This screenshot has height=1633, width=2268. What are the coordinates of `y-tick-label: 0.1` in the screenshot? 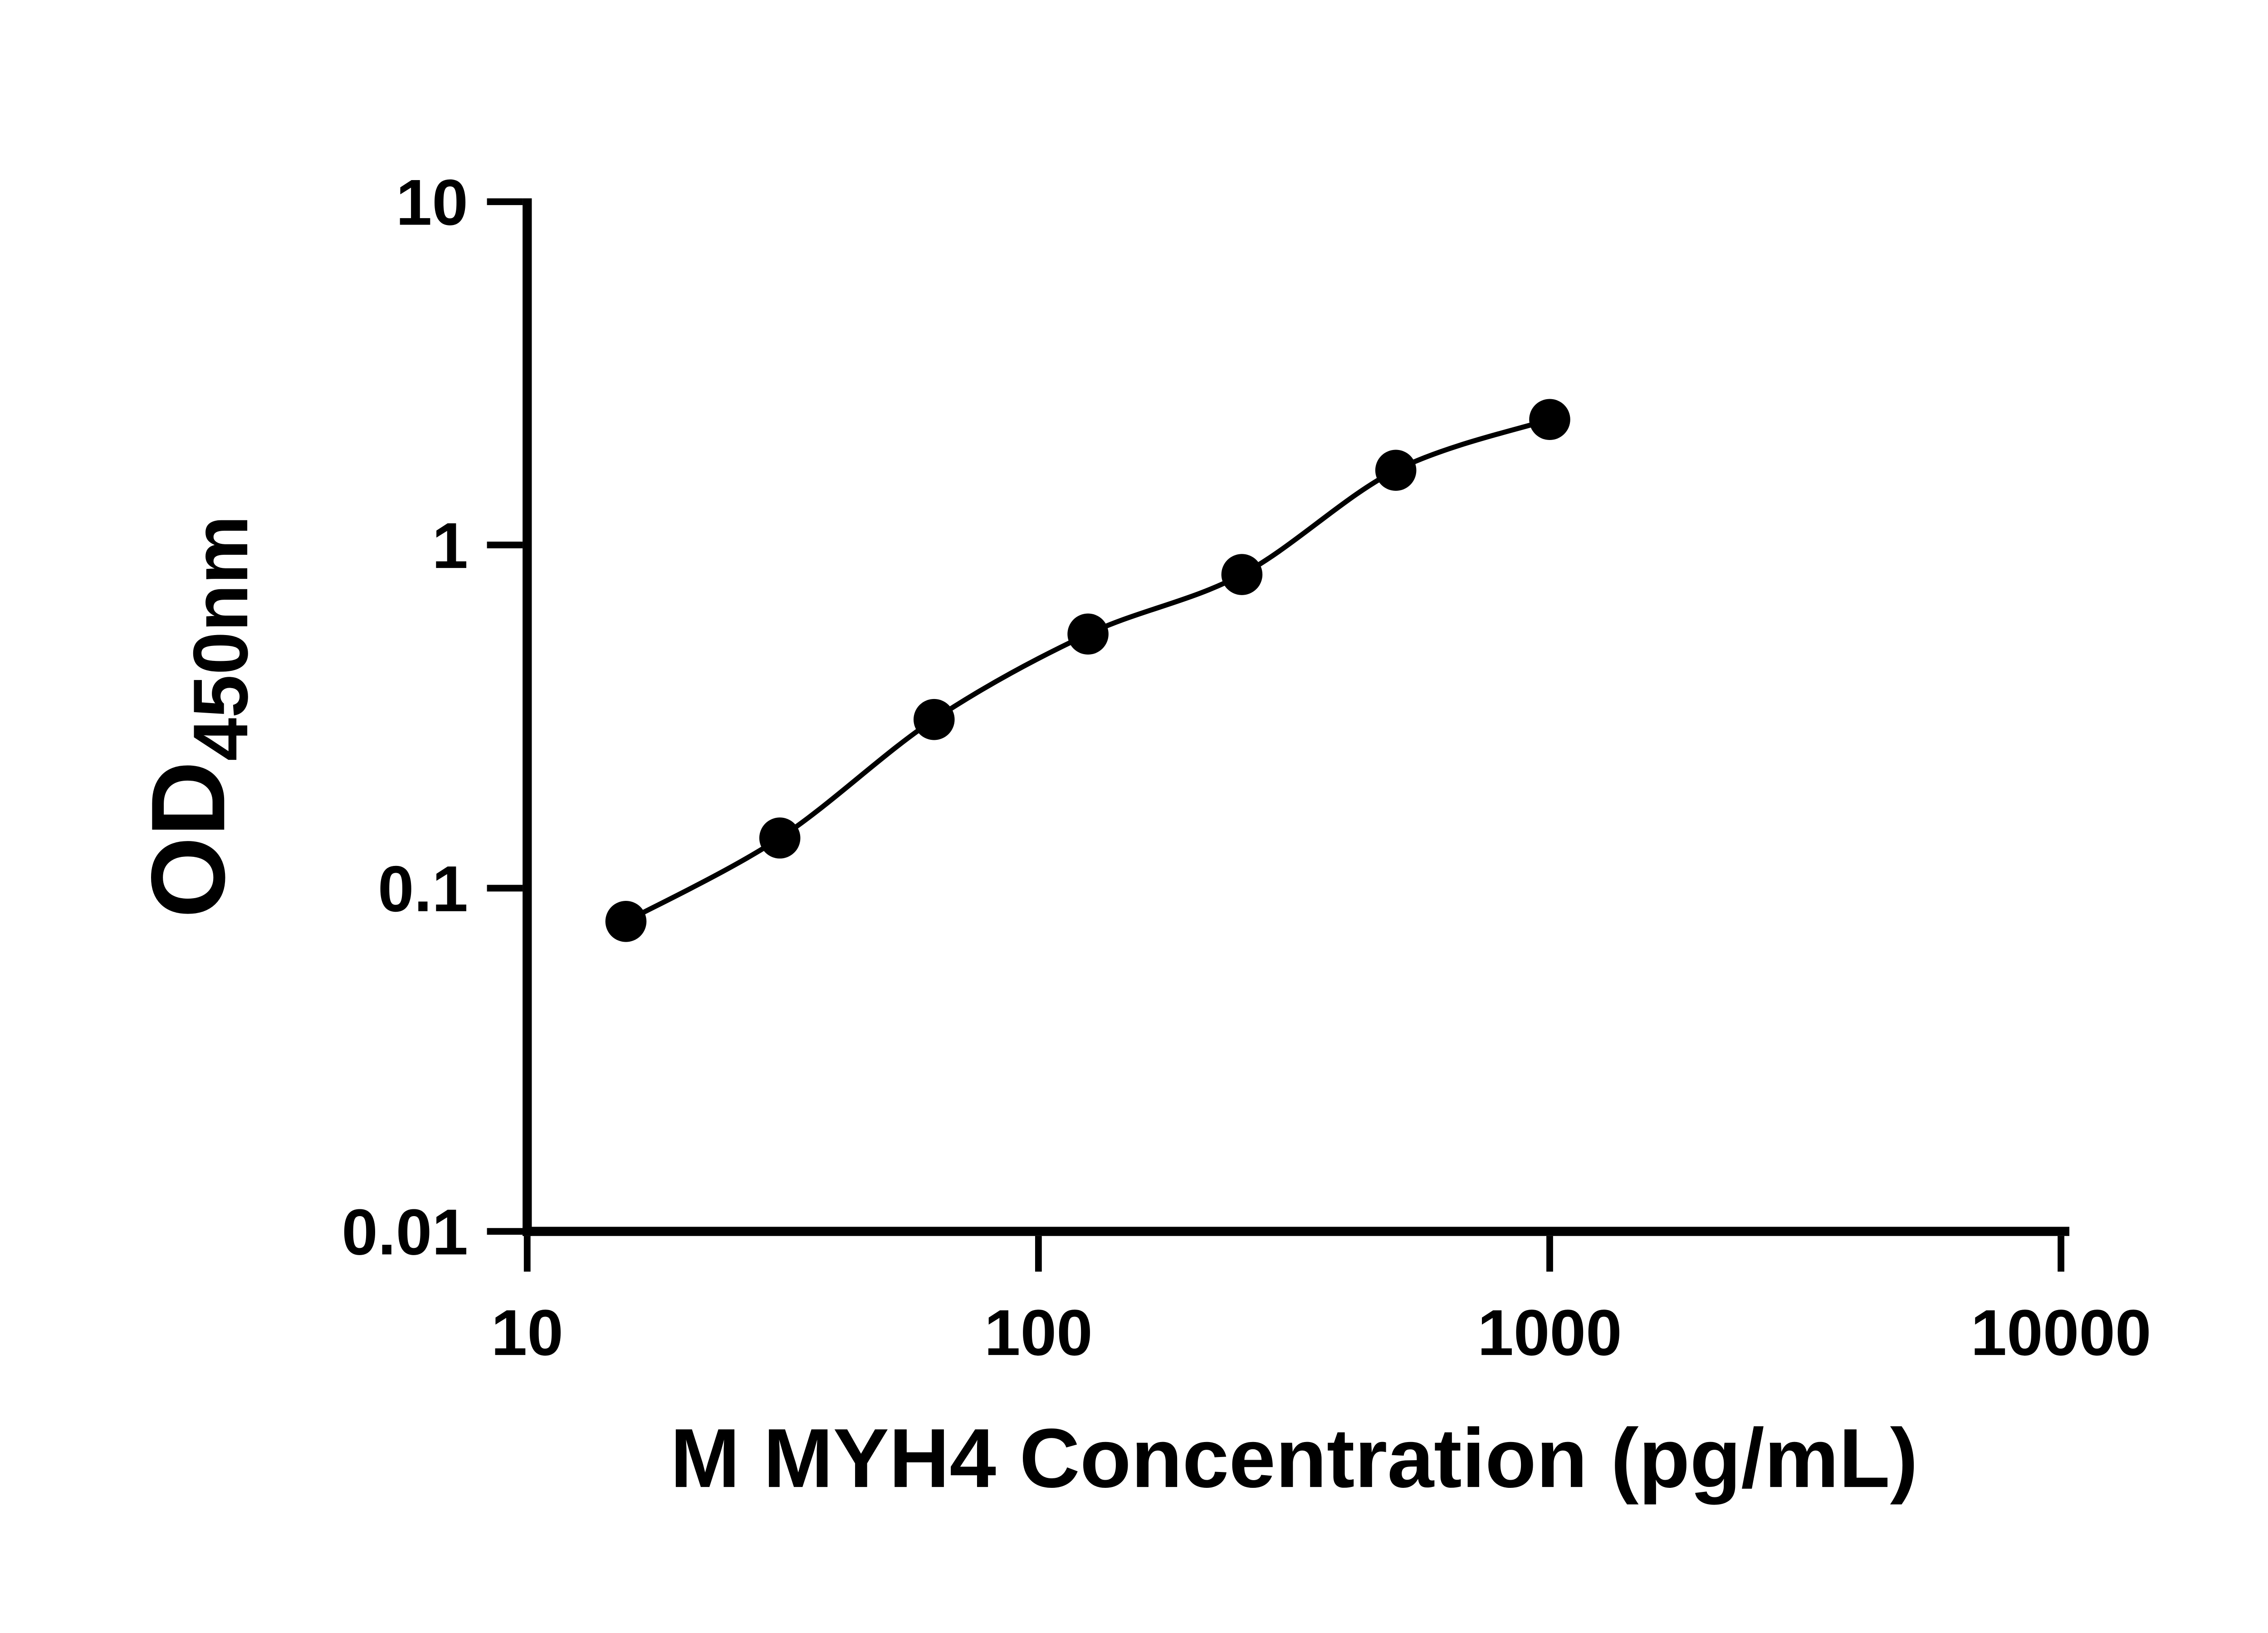 It's located at (423, 889).